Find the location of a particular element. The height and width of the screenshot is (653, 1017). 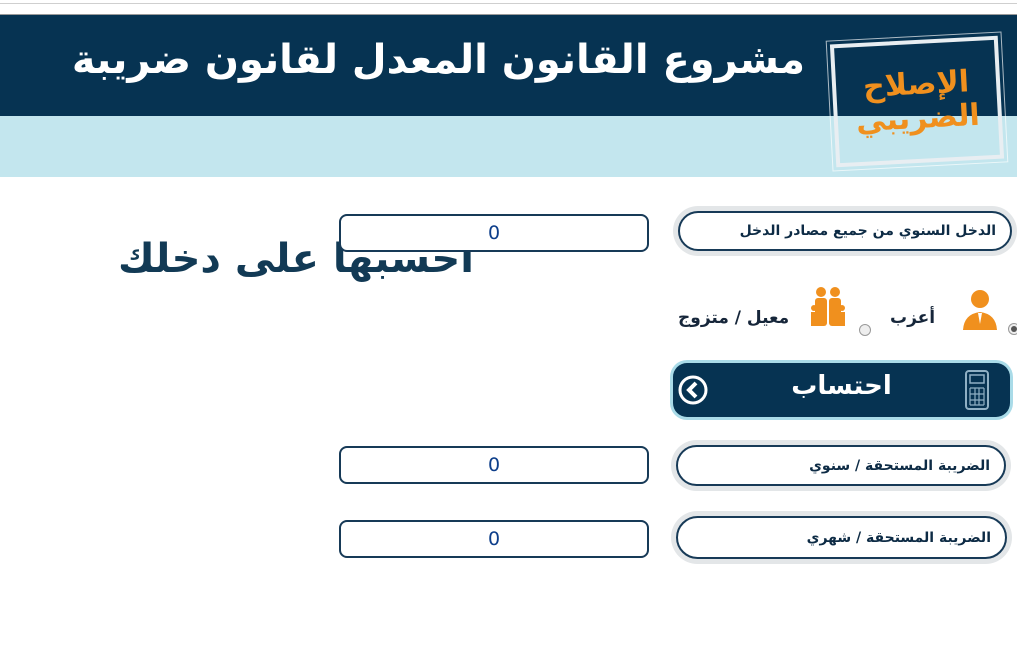

family-icon is located at coordinates (828, 306).